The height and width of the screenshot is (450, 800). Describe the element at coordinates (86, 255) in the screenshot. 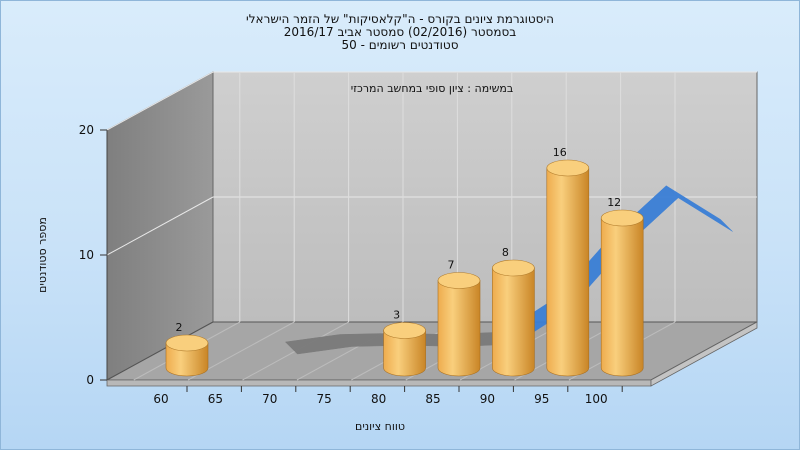

I see `y-tick-label: 10` at that location.